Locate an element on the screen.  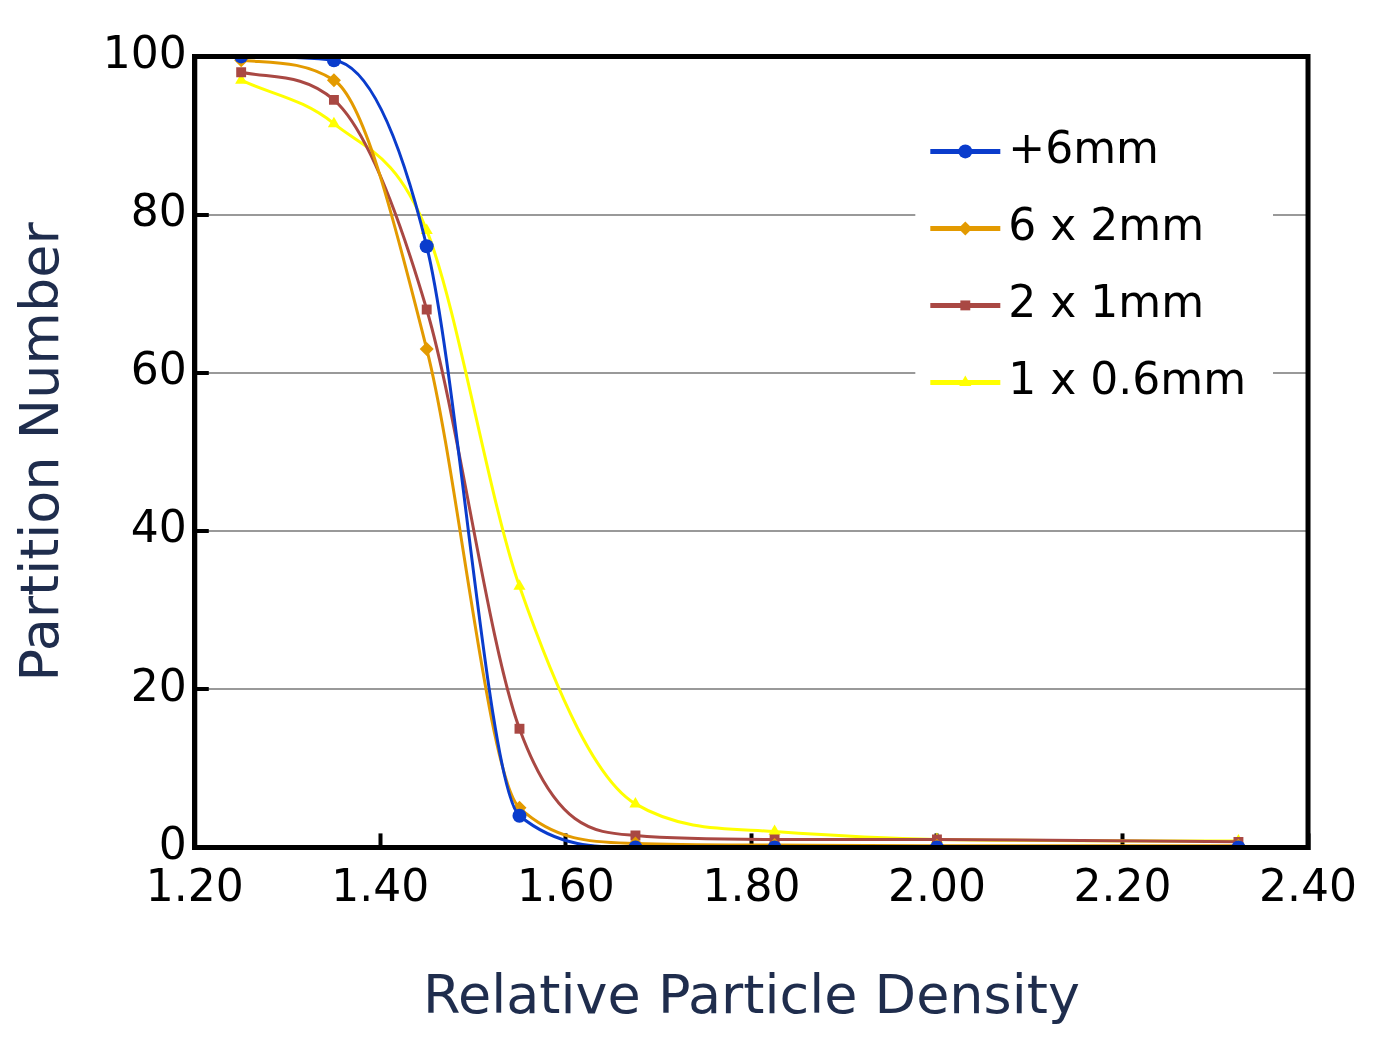
legend-label: +6mm is located at coordinates (1083, 147).